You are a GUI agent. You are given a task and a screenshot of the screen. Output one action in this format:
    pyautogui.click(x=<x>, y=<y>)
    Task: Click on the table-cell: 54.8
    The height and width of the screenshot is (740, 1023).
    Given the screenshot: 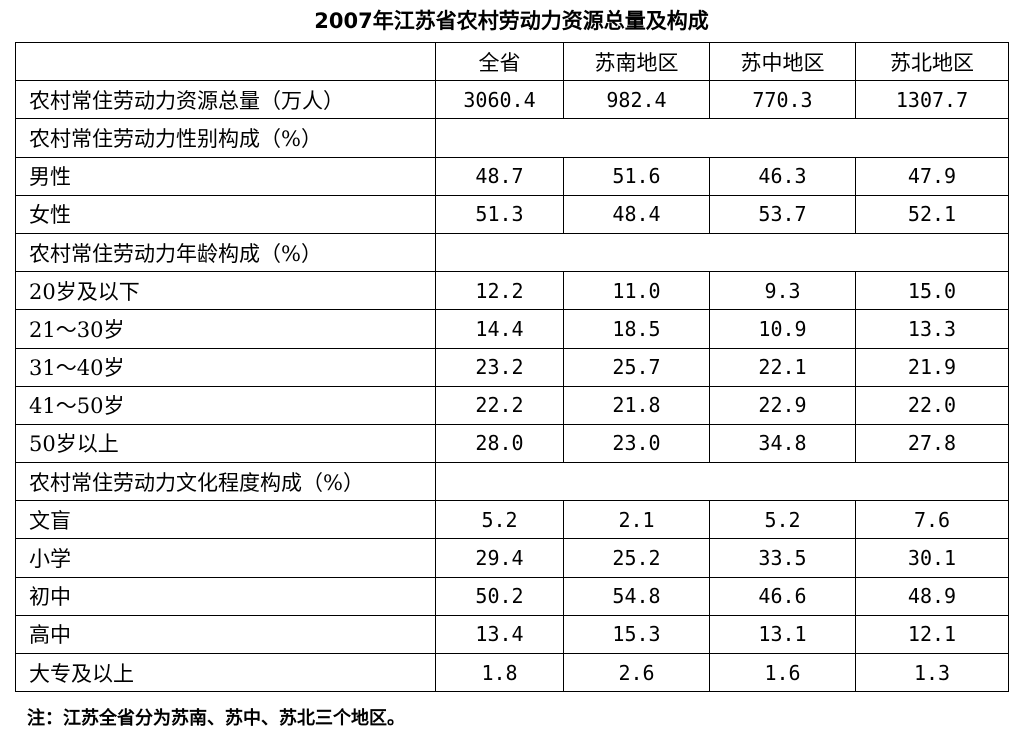 What is the action you would take?
    pyautogui.click(x=636, y=596)
    